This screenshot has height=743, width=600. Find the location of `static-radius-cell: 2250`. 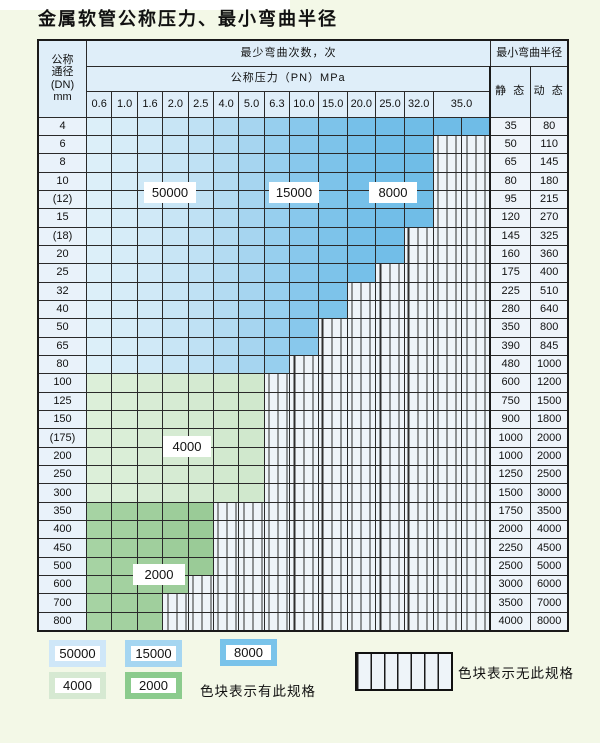

static-radius-cell: 2250 is located at coordinates (510, 548).